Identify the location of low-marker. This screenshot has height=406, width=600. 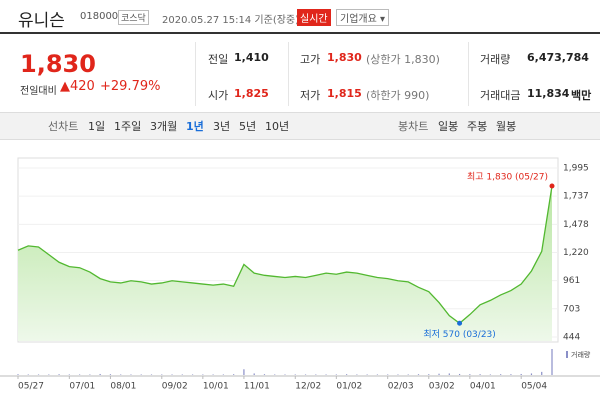
(460, 323).